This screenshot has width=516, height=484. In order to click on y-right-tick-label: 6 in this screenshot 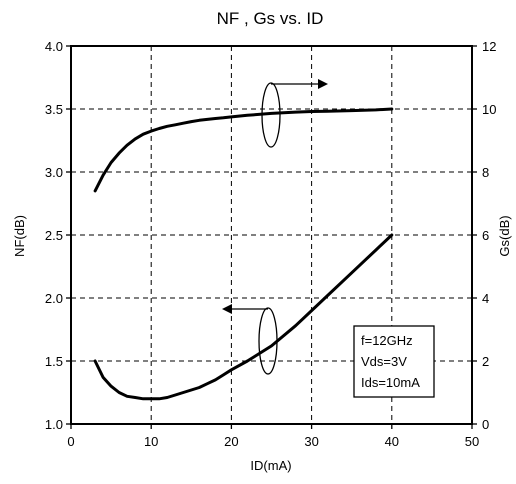, I will do `click(485, 235)`.